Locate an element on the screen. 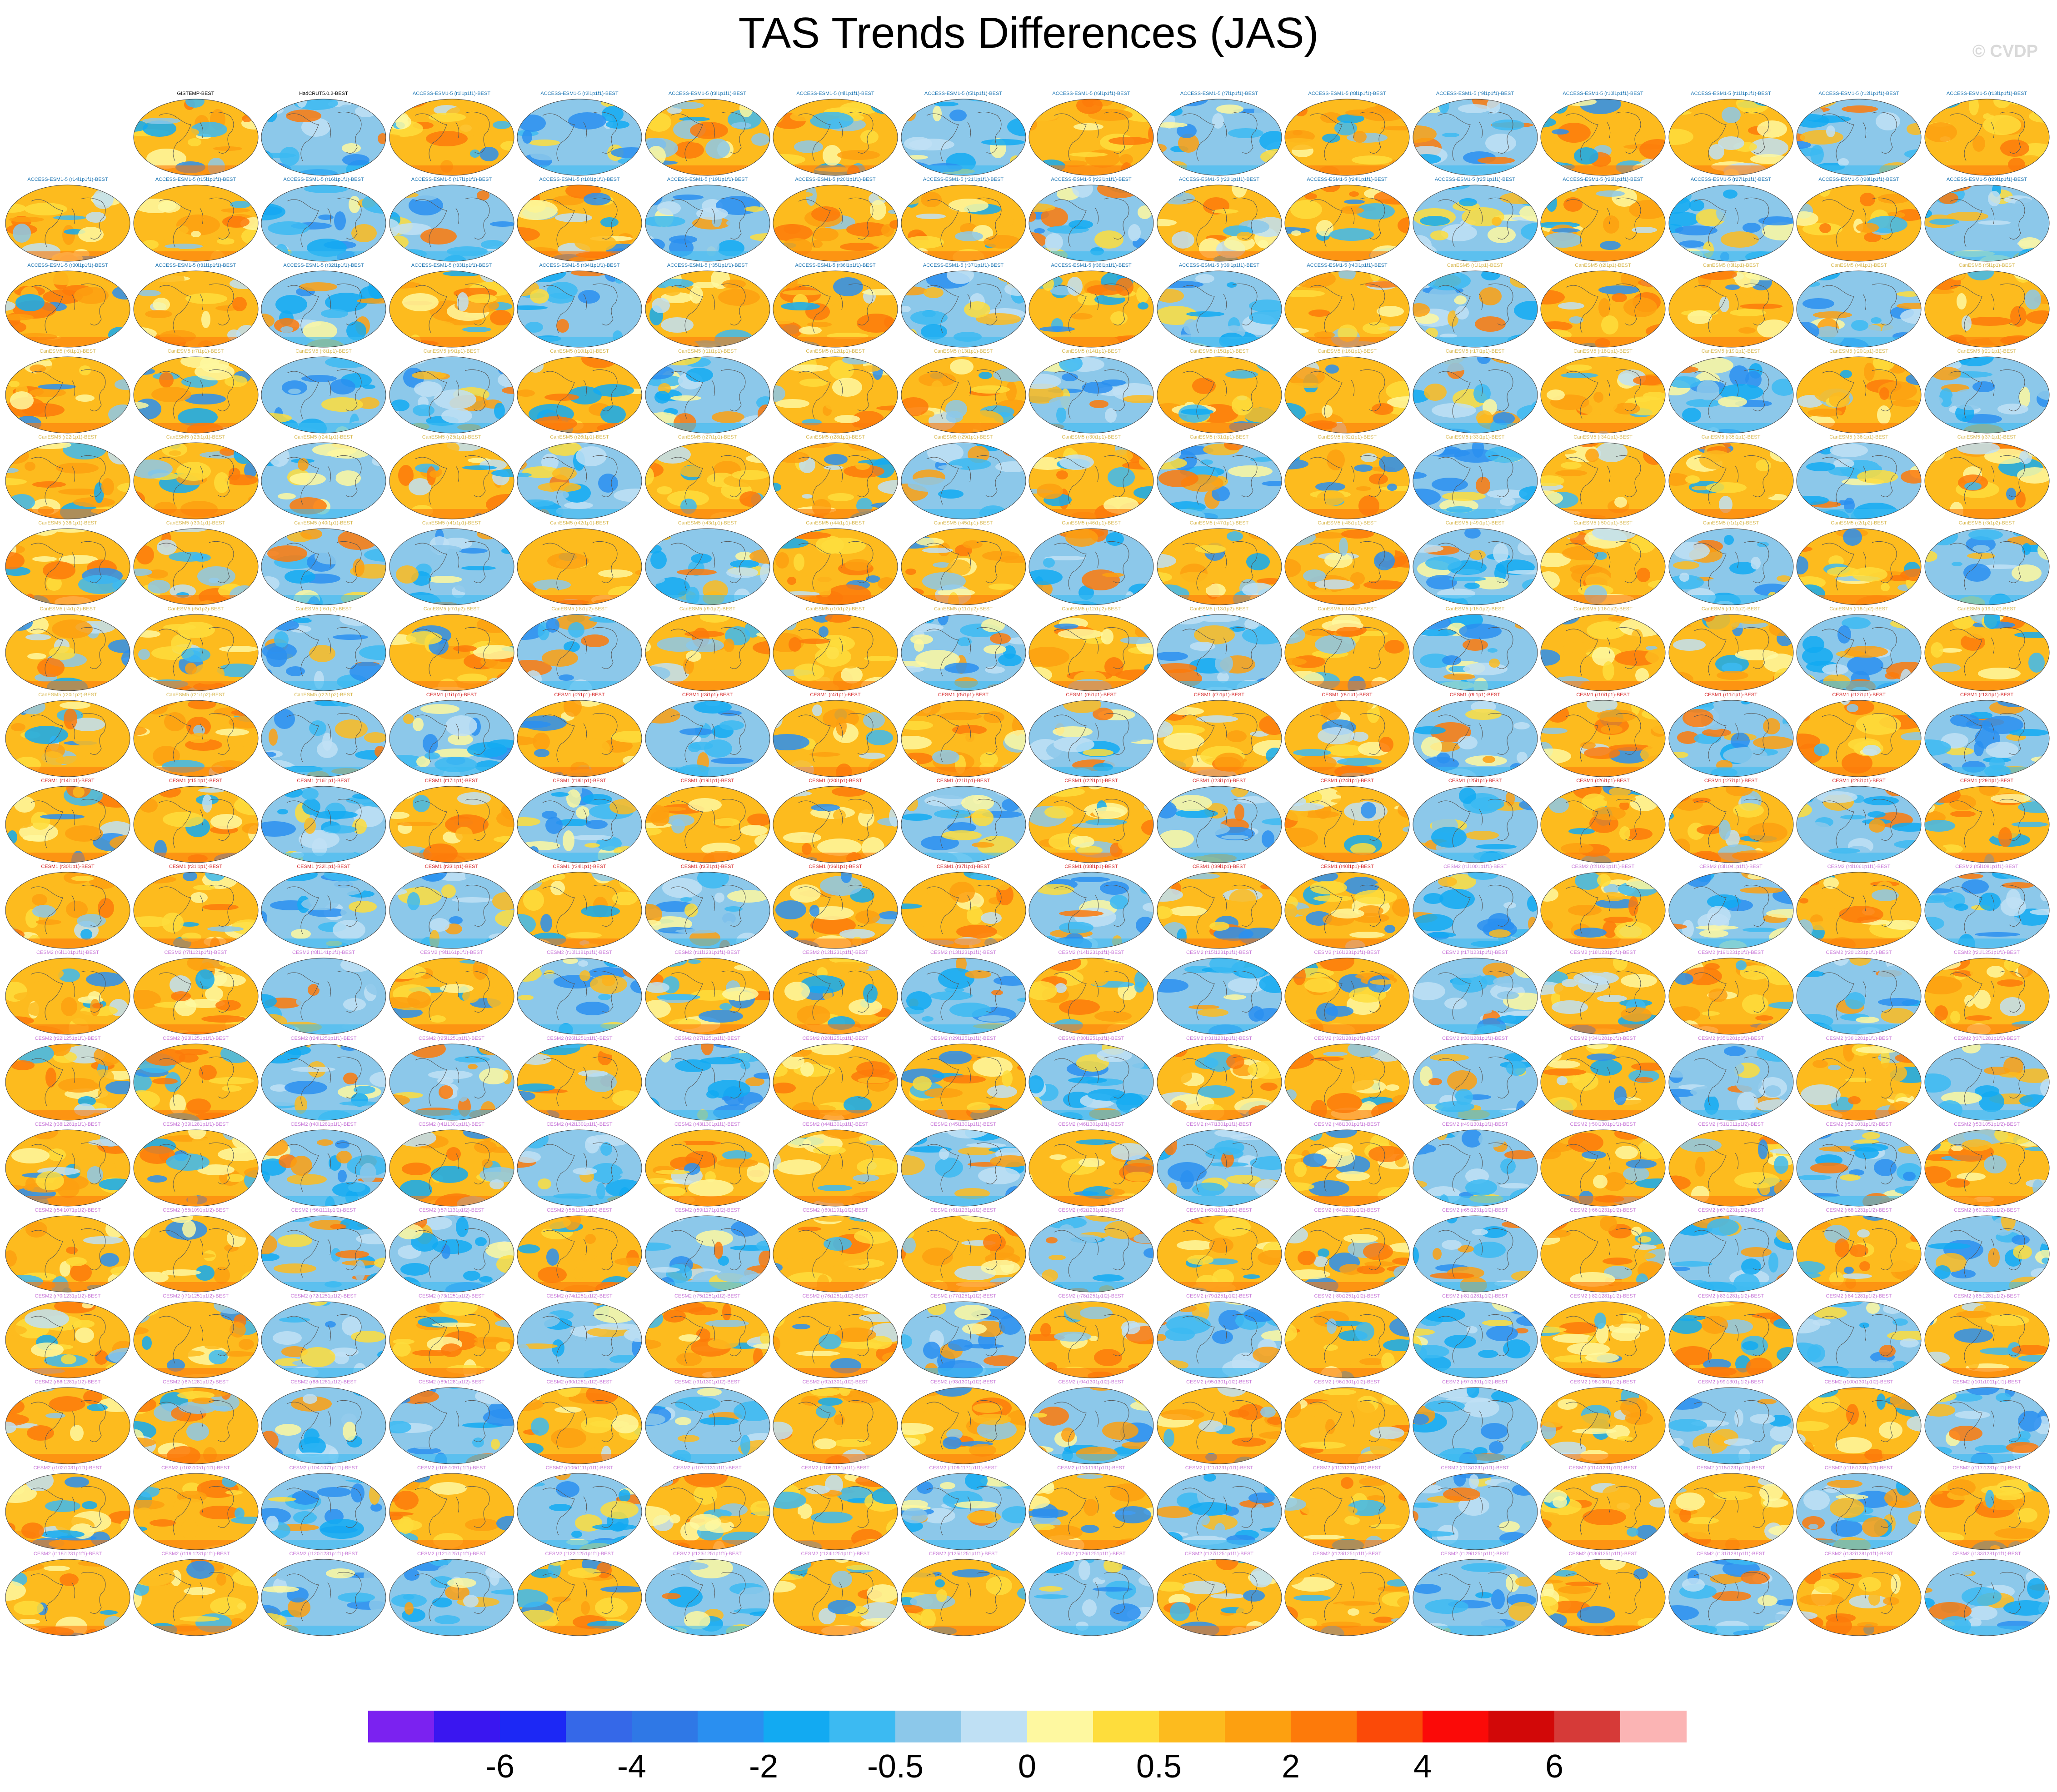  map-panel: CESM2 (r22i1251p1f1)-BEST is located at coordinates (68, 1079).